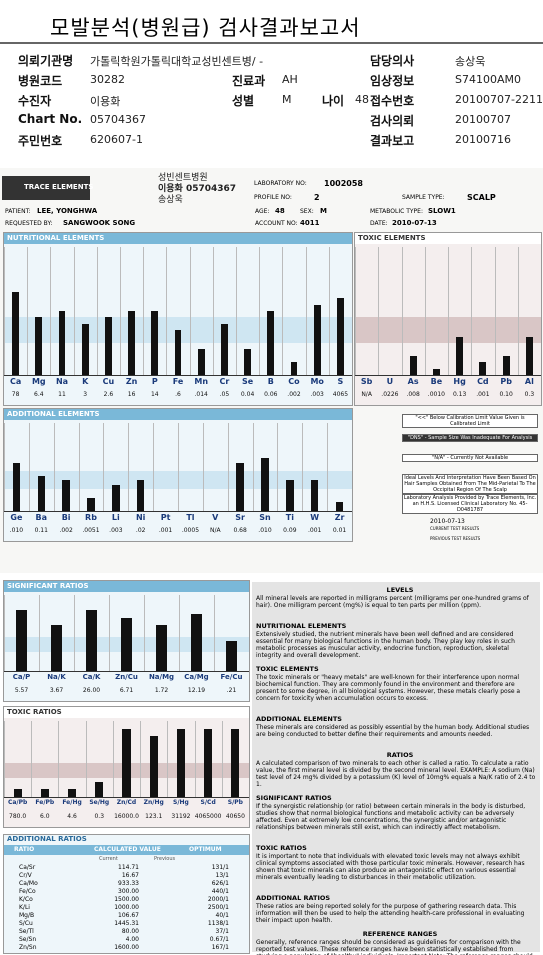 The height and width of the screenshot is (955, 543). Describe the element at coordinates (170, 200) in the screenshot. I see `stamp-line: 송상욱` at that location.